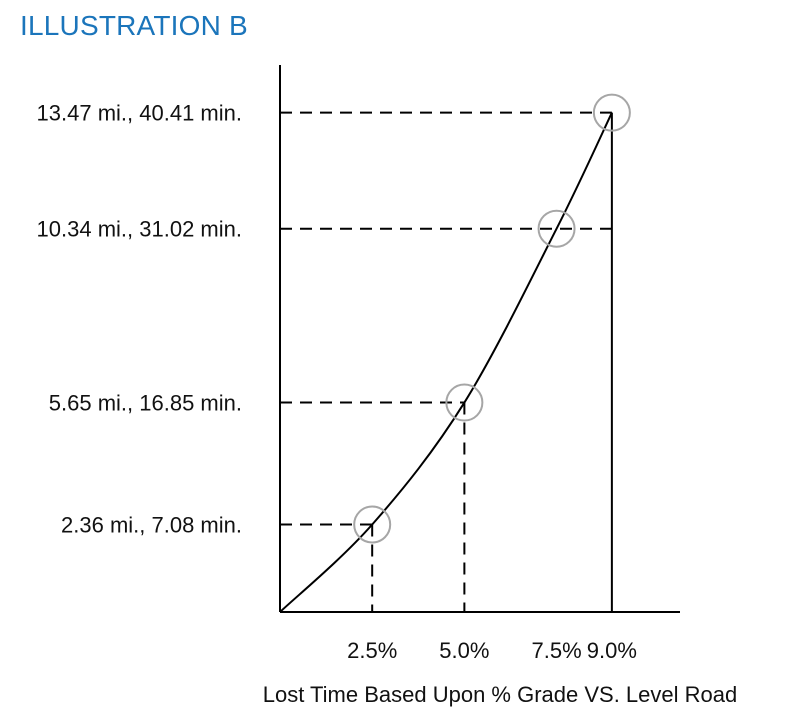 The image size is (800, 708). What do you see at coordinates (464, 650) in the screenshot?
I see `x-tick-label: 5.0%` at bounding box center [464, 650].